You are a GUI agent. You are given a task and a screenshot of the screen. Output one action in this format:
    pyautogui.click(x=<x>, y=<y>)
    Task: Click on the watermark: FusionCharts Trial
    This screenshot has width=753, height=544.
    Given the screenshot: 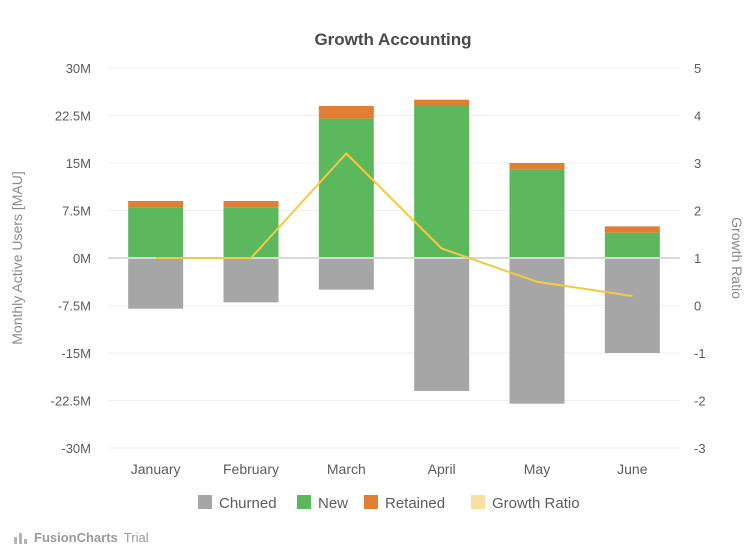 What is the action you would take?
    pyautogui.click(x=81, y=537)
    